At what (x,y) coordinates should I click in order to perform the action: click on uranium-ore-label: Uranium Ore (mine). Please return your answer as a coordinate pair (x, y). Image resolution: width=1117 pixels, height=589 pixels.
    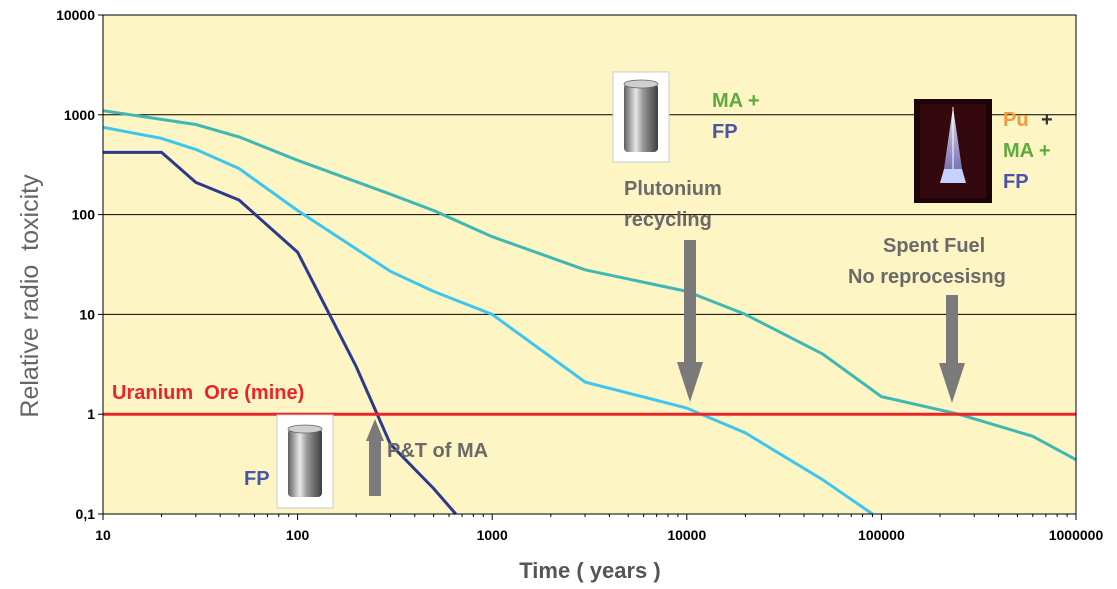
    Looking at the image, I should click on (208, 393).